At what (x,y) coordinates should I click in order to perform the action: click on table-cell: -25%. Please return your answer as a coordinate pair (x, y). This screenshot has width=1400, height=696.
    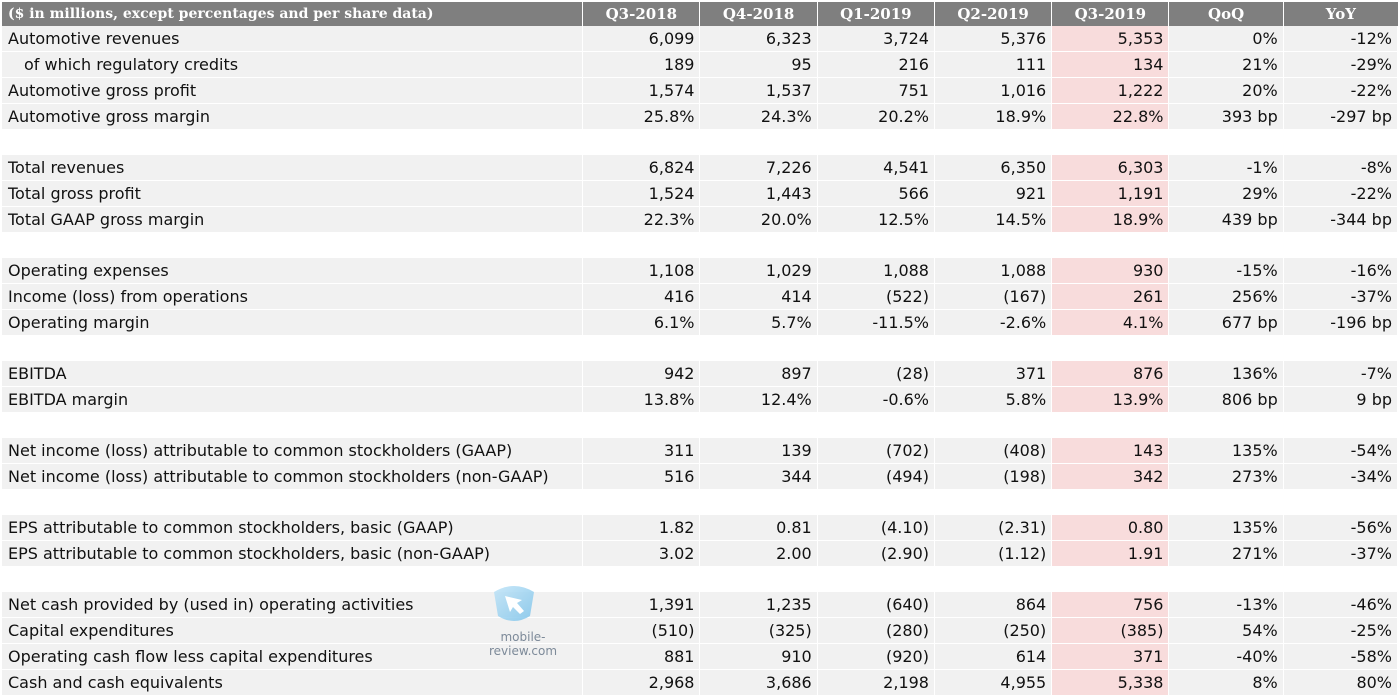
    Looking at the image, I should click on (1340, 631).